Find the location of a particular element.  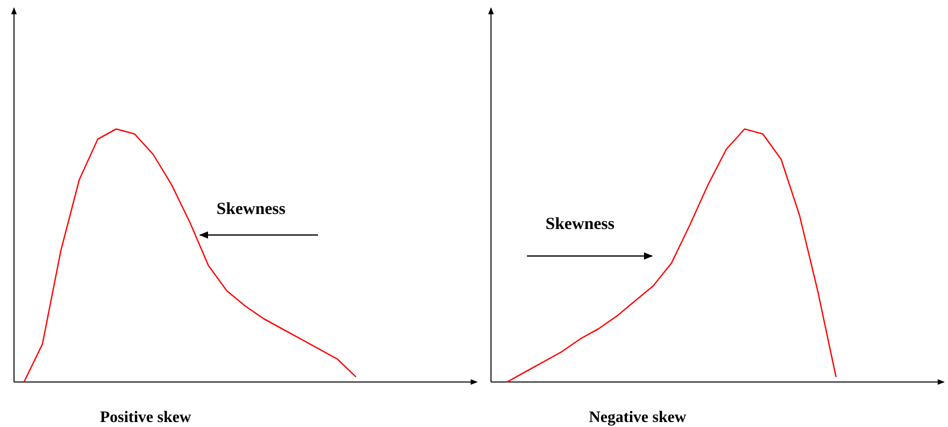

x-axis-title: Positive skew is located at coordinates (146, 417).